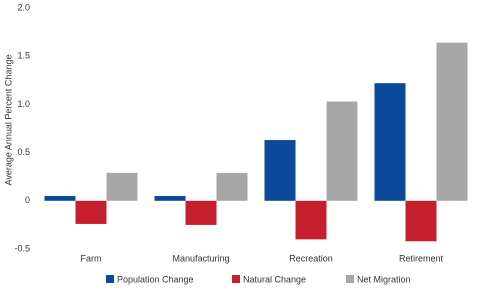 This screenshot has height=293, width=480. Describe the element at coordinates (23, 56) in the screenshot. I see `y-tick-label: 1.5` at that location.